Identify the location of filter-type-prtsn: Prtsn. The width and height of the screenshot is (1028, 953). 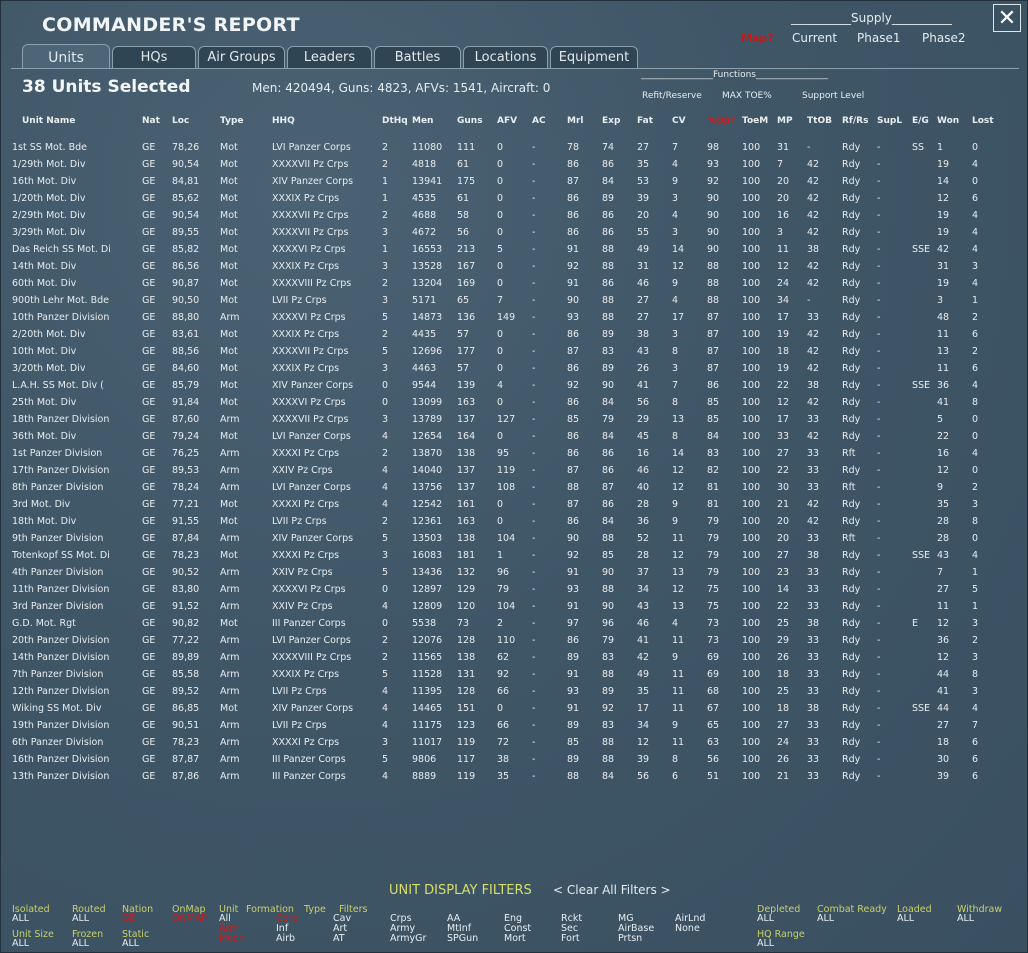
(630, 938).